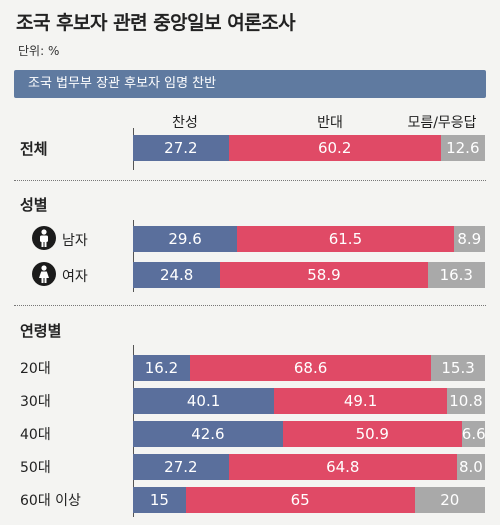 This screenshot has height=525, width=500. Describe the element at coordinates (250, 84) in the screenshot. I see `question-banner: 조국 법무부 장관 후보자 임명 찬반` at that location.